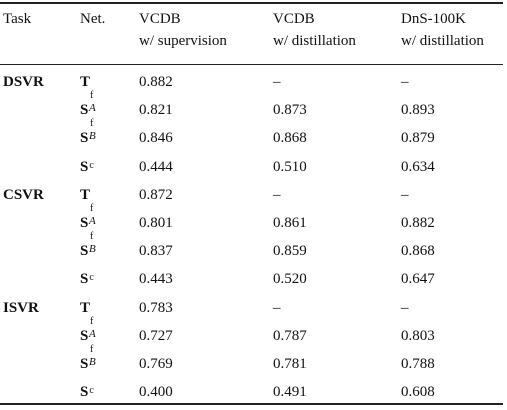 This screenshot has height=410, width=507. What do you see at coordinates (156, 194) in the screenshot?
I see `value-vcdb-supervision: 0.872` at bounding box center [156, 194].